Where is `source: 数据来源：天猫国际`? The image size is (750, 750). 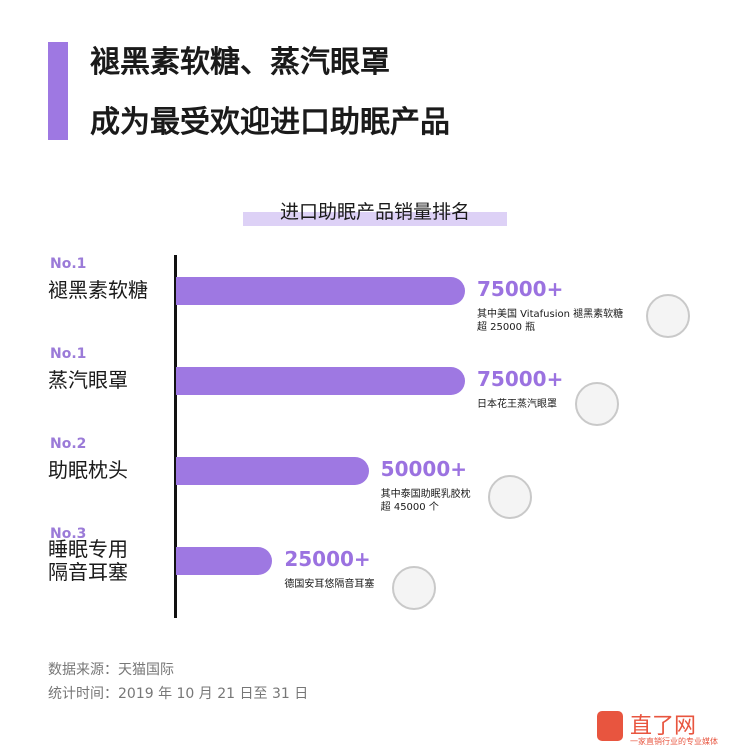 source: 数据来源：天猫国际 is located at coordinates (111, 670).